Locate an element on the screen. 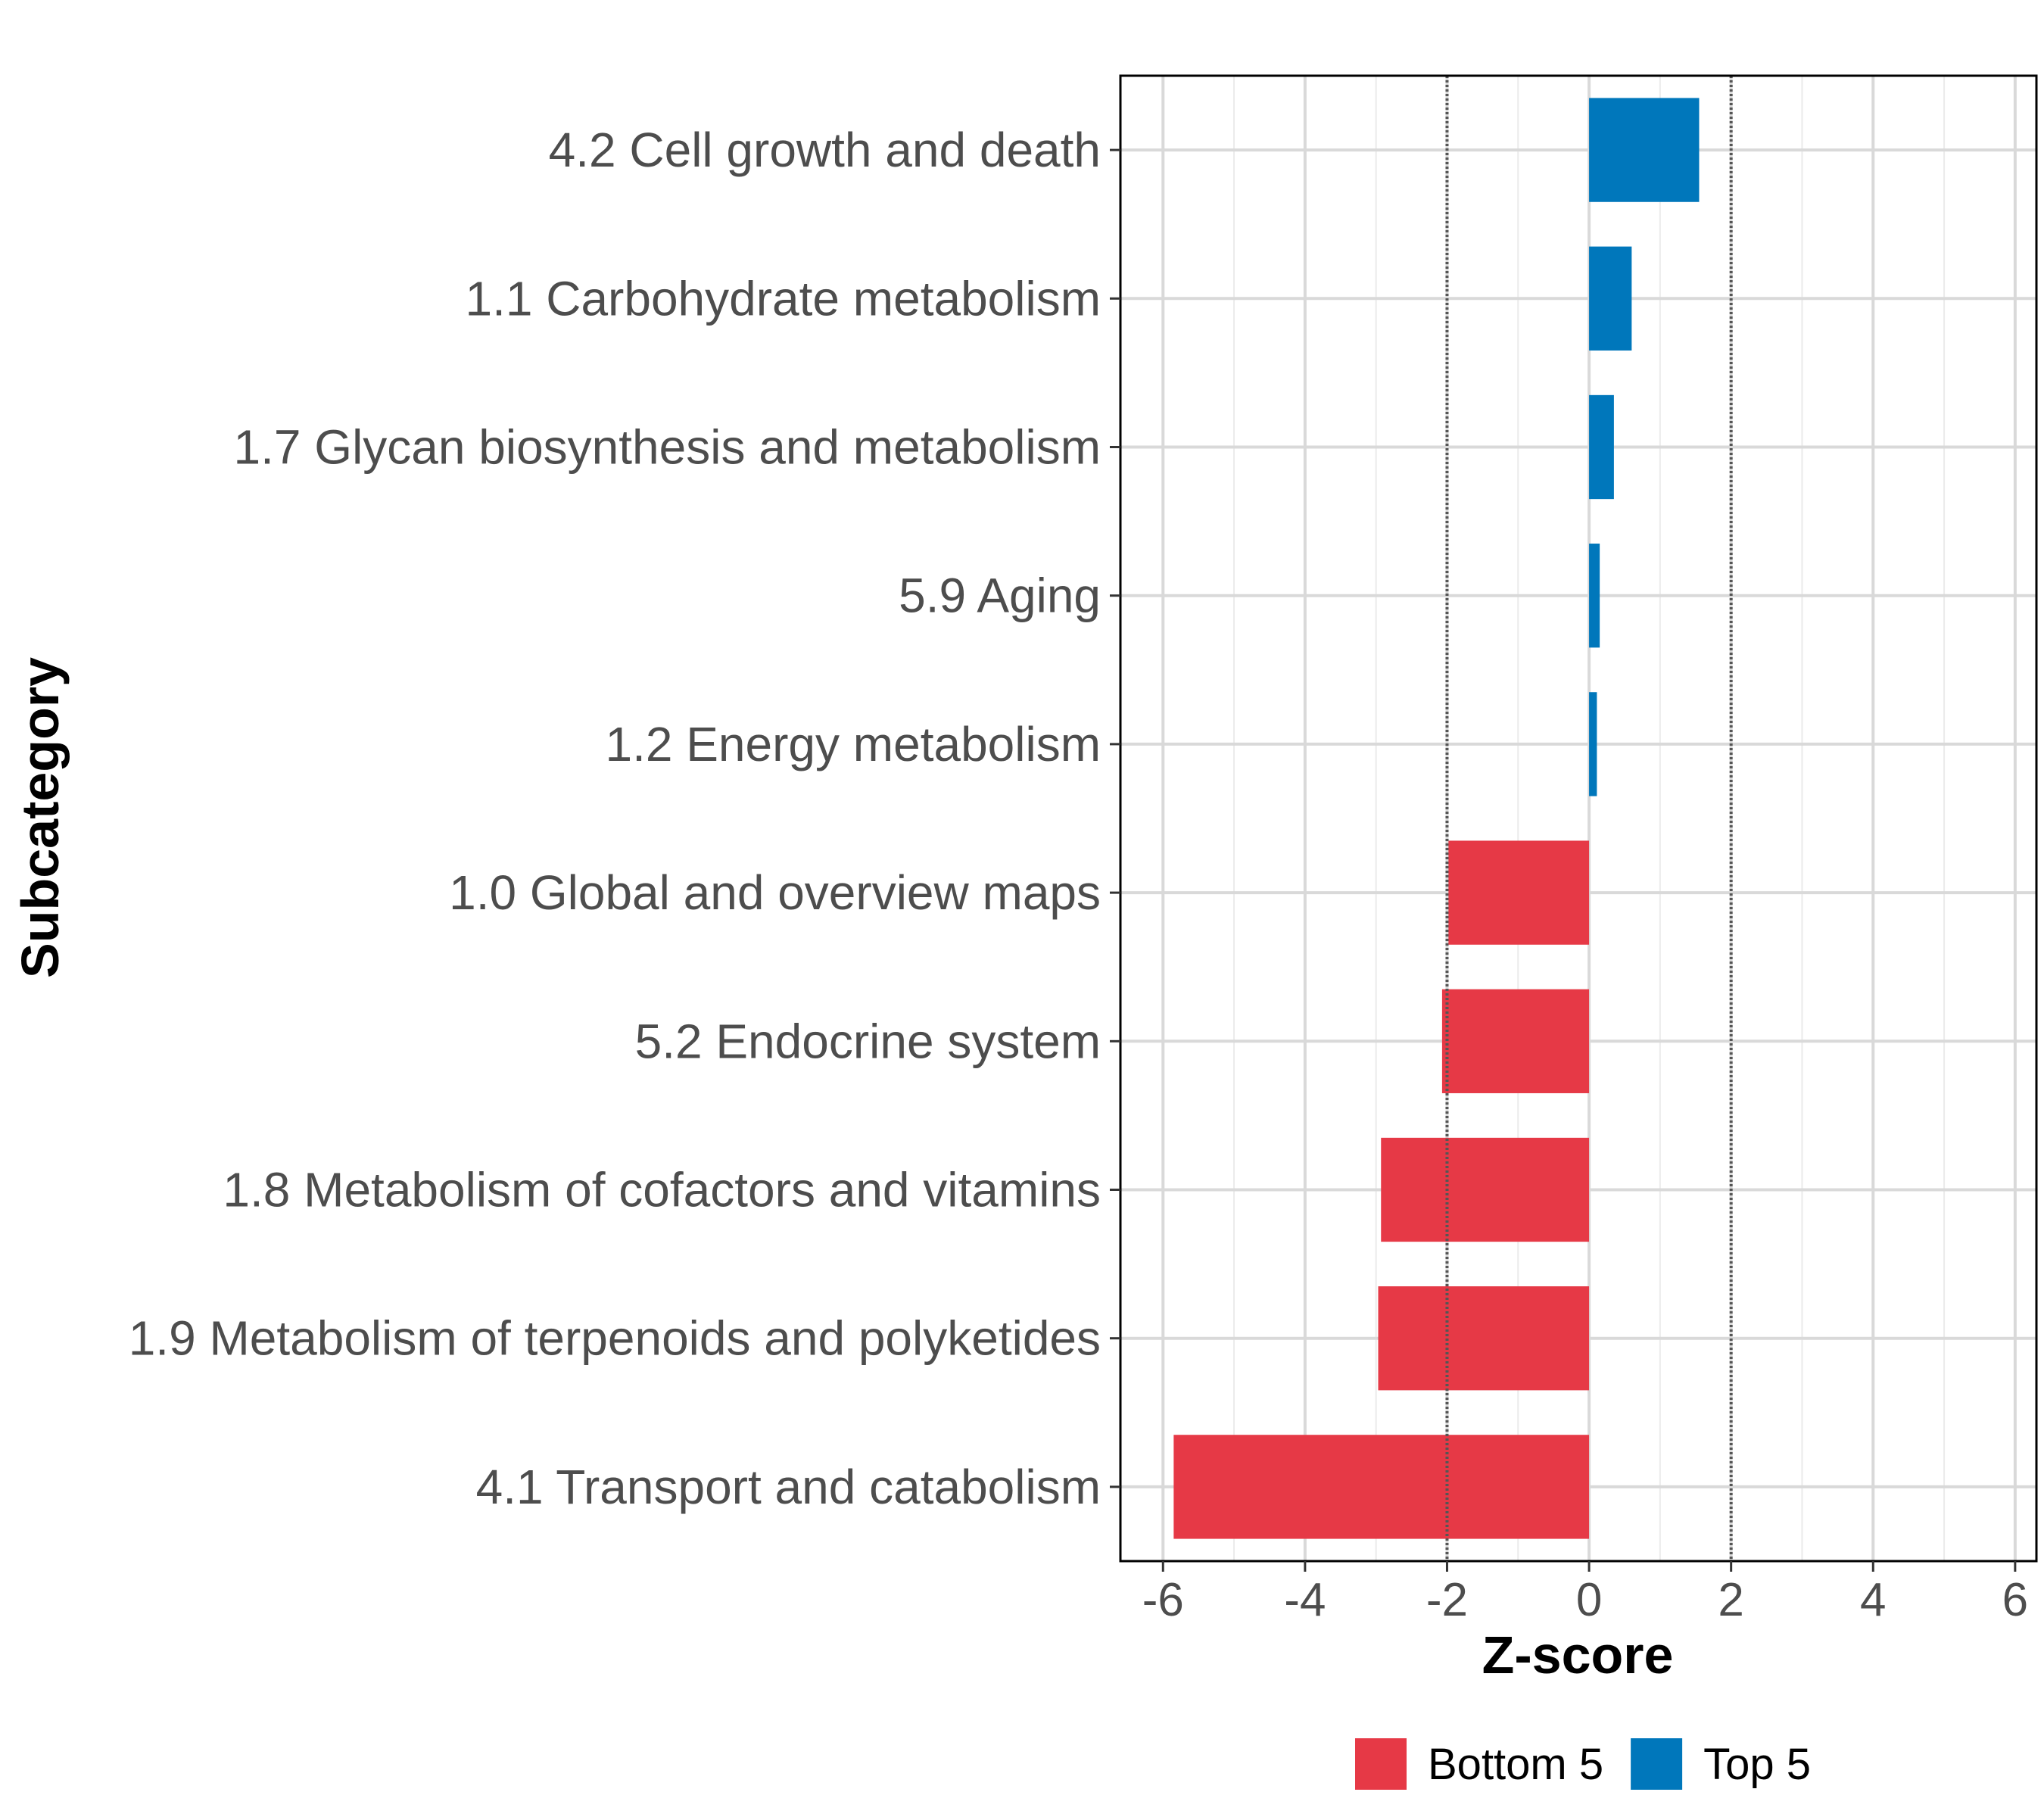 Image resolution: width=2044 pixels, height=1817 pixels. y-tick-label: 1.7 Glycan biosynthesis and metabolism is located at coordinates (667, 447).